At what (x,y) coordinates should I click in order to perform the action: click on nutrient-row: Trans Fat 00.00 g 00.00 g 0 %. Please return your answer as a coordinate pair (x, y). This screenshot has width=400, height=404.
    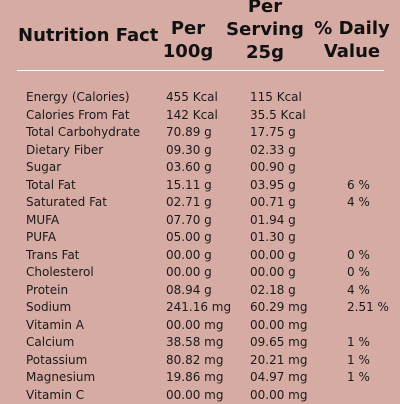
    Looking at the image, I should click on (200, 256).